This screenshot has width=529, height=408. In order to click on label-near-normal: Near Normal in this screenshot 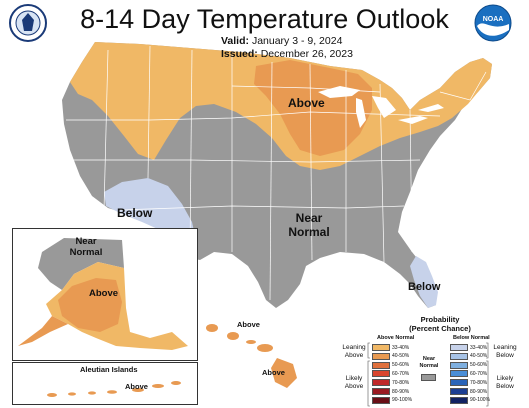, I will do `click(309, 225)`.